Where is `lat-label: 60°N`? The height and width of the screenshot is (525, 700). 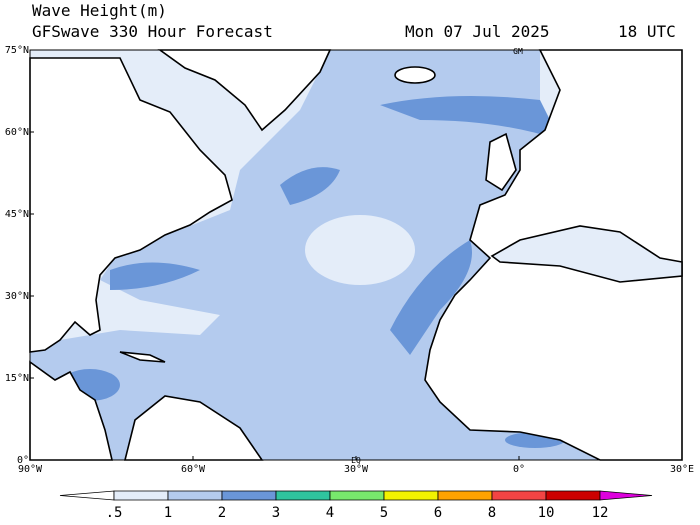
lat-label: 60°N is located at coordinates (17, 132).